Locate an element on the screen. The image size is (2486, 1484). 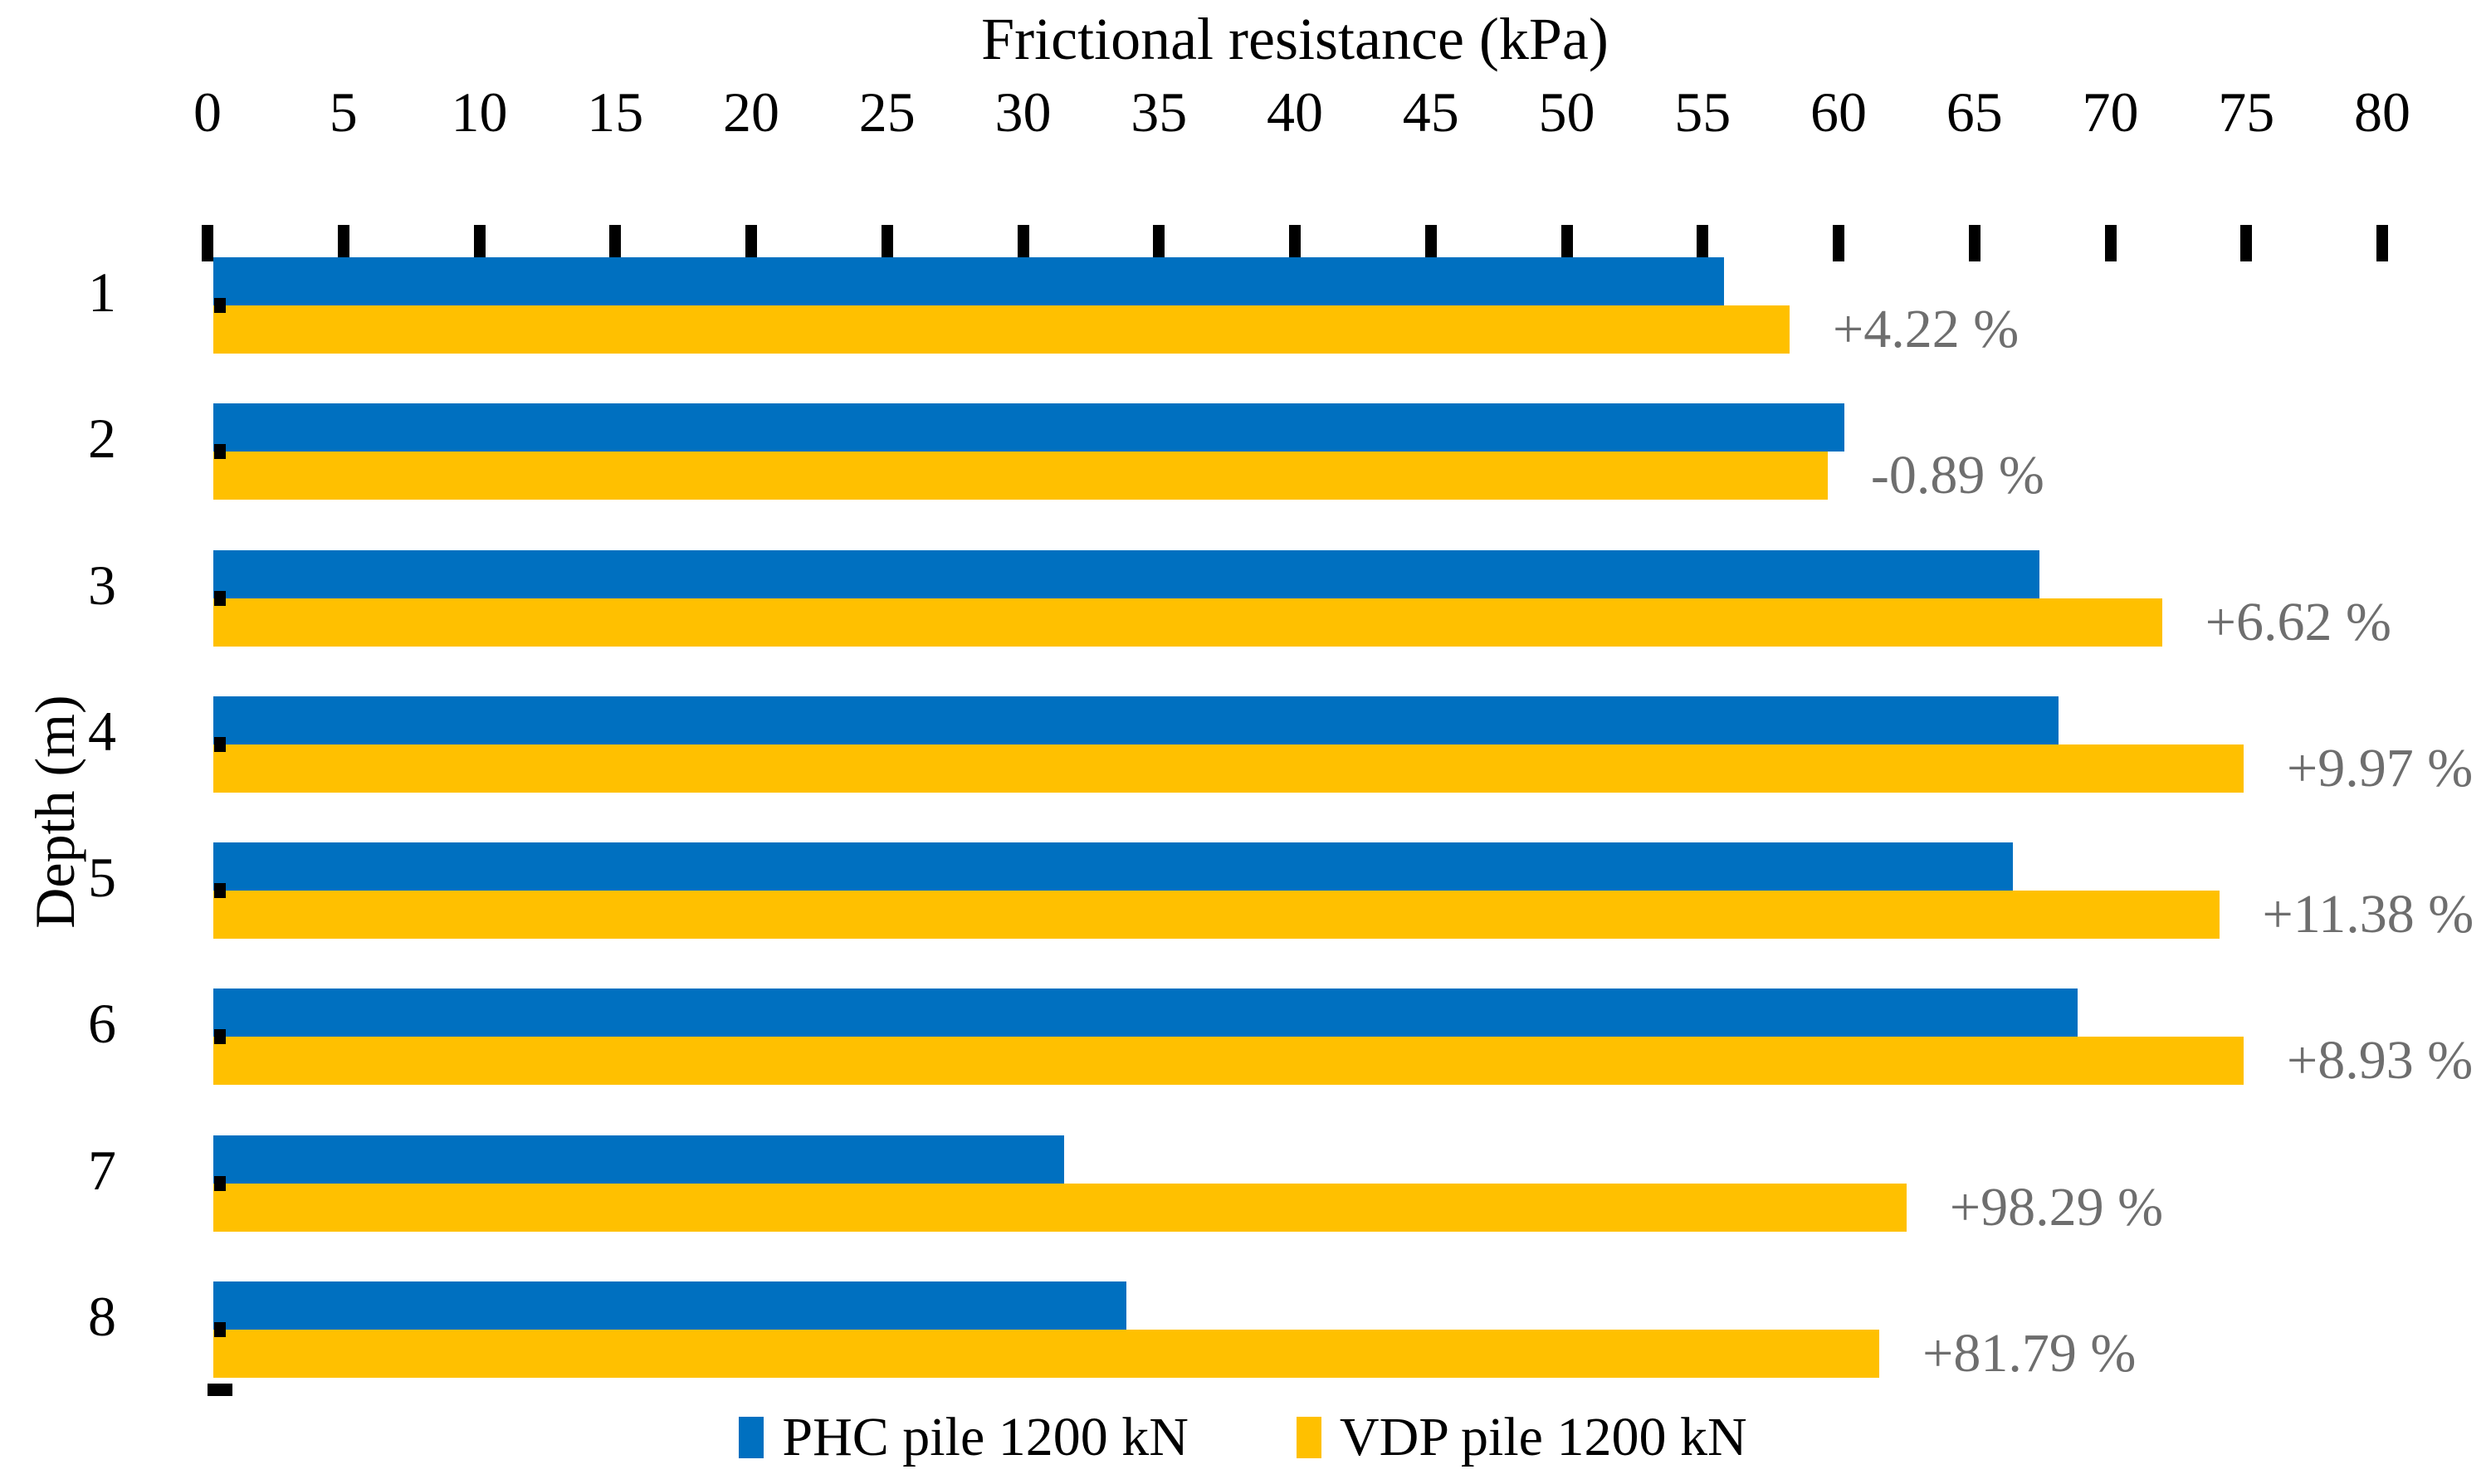
y-axis-end-tick is located at coordinates (220, 1390).